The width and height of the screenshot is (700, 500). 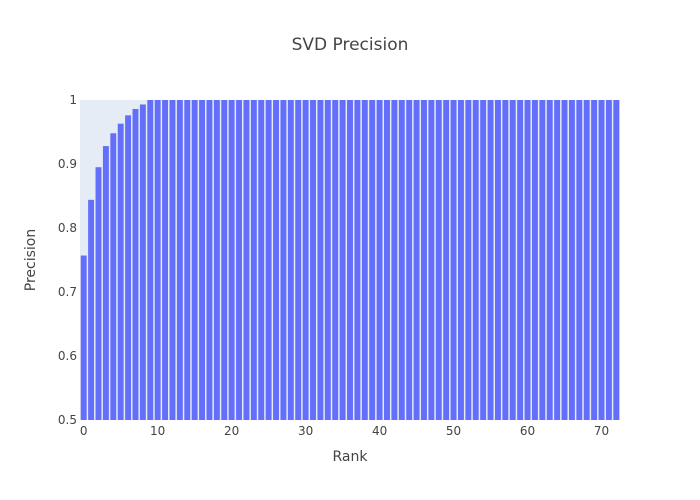 I want to click on chart-title: SVD Precision, so click(x=350, y=45).